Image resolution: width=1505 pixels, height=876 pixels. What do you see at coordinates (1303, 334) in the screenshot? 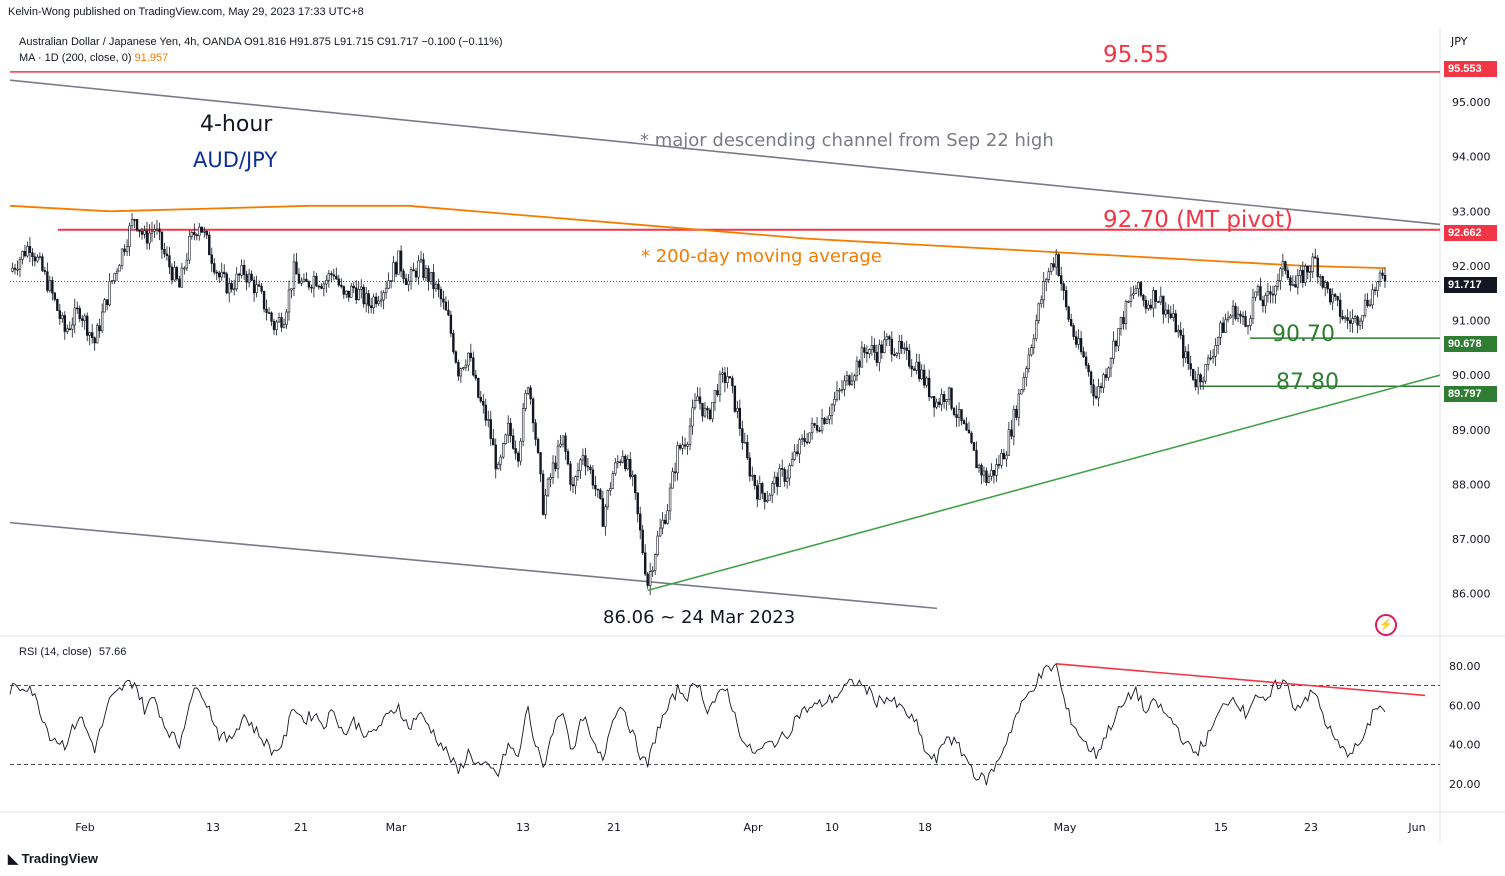
I see `support-label-1: 90.70` at bounding box center [1303, 334].